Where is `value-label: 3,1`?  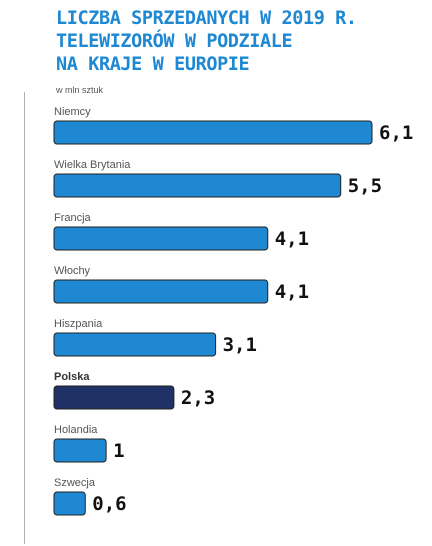
value-label: 3,1 is located at coordinates (240, 345).